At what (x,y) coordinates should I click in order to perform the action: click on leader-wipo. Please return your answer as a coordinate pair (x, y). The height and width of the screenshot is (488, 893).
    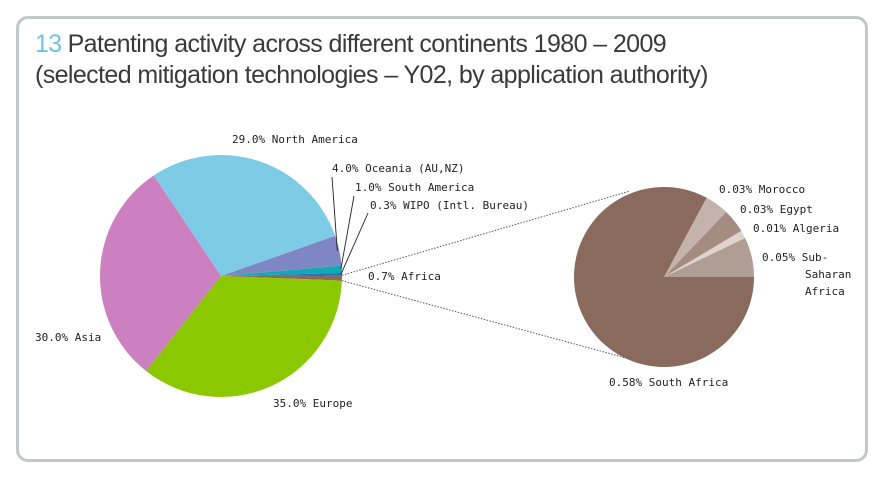
    Looking at the image, I should click on (354, 243).